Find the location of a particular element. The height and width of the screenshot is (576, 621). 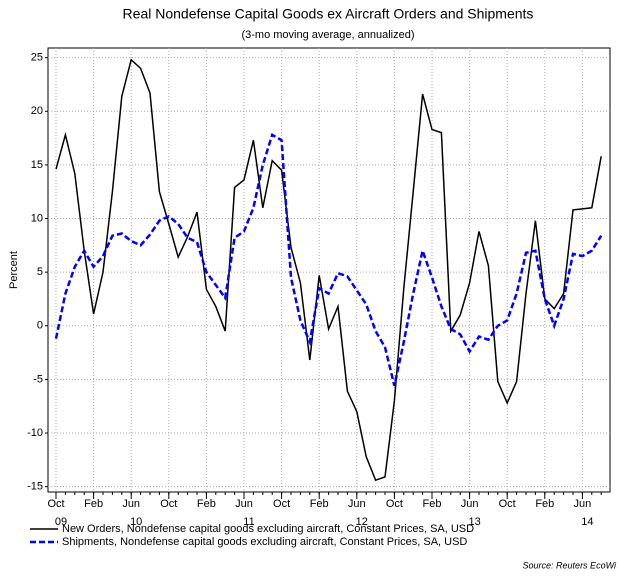

source: Source: Reuters EcoWi is located at coordinates (570, 565).